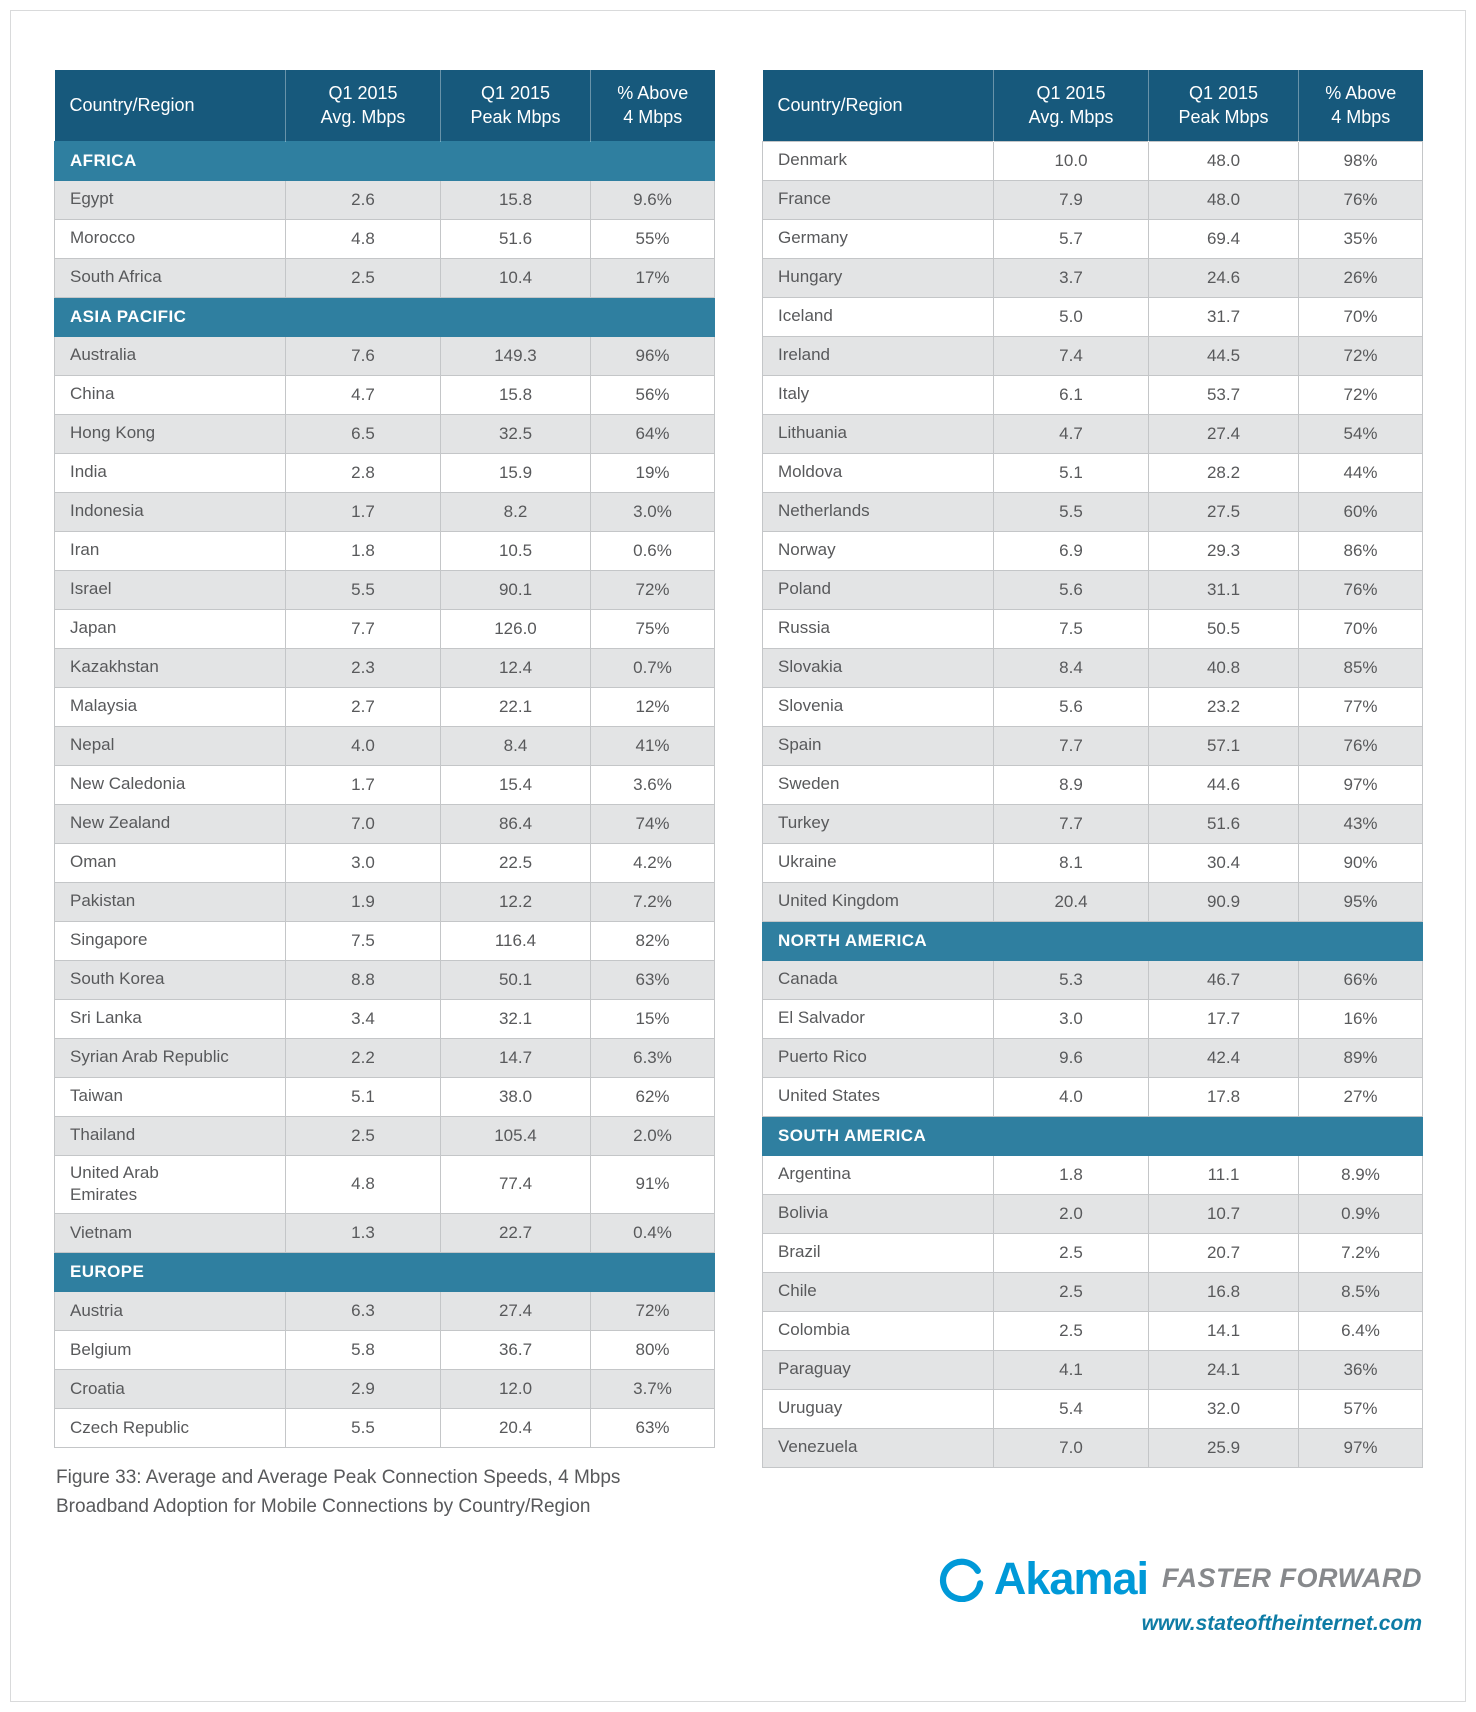  I want to click on table-row: Argentina 1.8 11.1 8.9%, so click(1092, 1174).